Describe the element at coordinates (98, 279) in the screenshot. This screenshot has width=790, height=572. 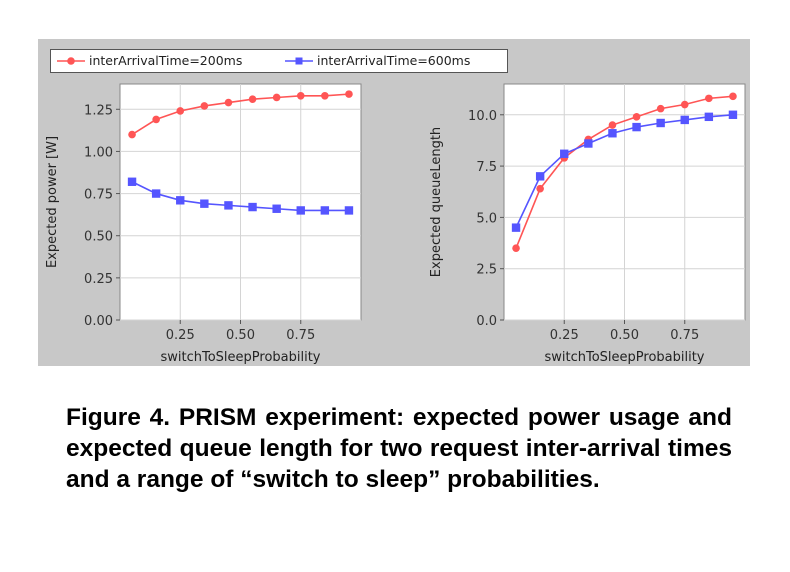
I see `y-tick-label: 0.25` at that location.